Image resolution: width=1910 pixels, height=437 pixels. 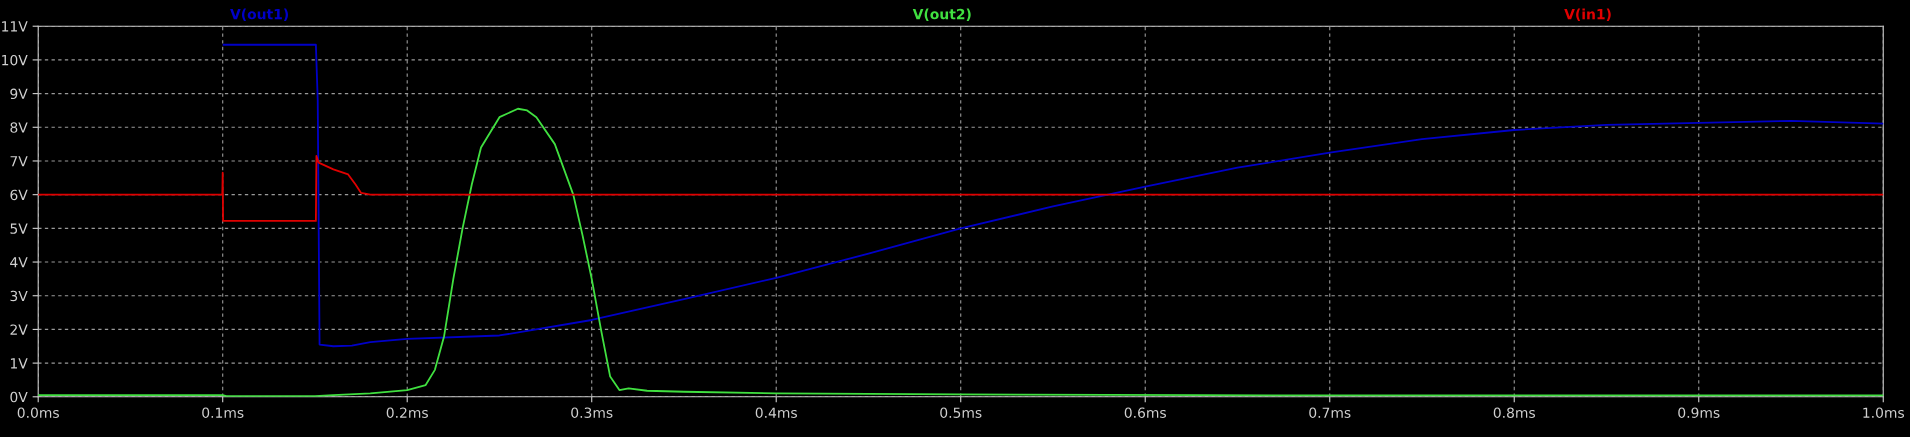 I want to click on y-tick-label: 4V, so click(x=19, y=262).